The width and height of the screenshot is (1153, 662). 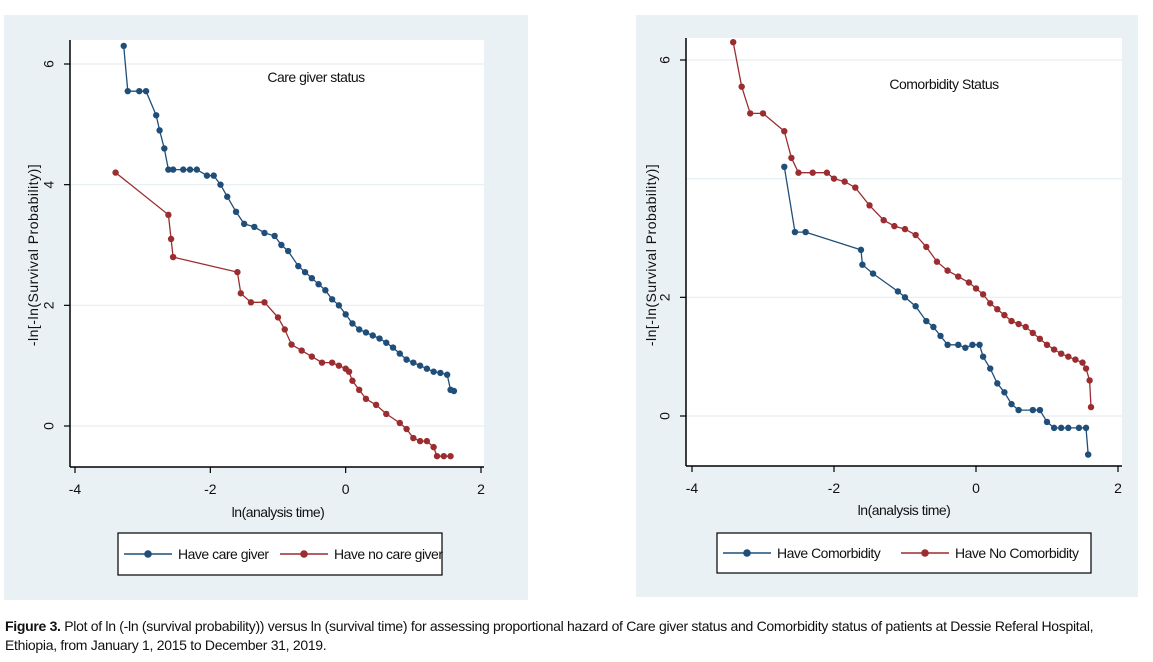 What do you see at coordinates (1118, 488) in the screenshot?
I see `x-tick-label: 2` at bounding box center [1118, 488].